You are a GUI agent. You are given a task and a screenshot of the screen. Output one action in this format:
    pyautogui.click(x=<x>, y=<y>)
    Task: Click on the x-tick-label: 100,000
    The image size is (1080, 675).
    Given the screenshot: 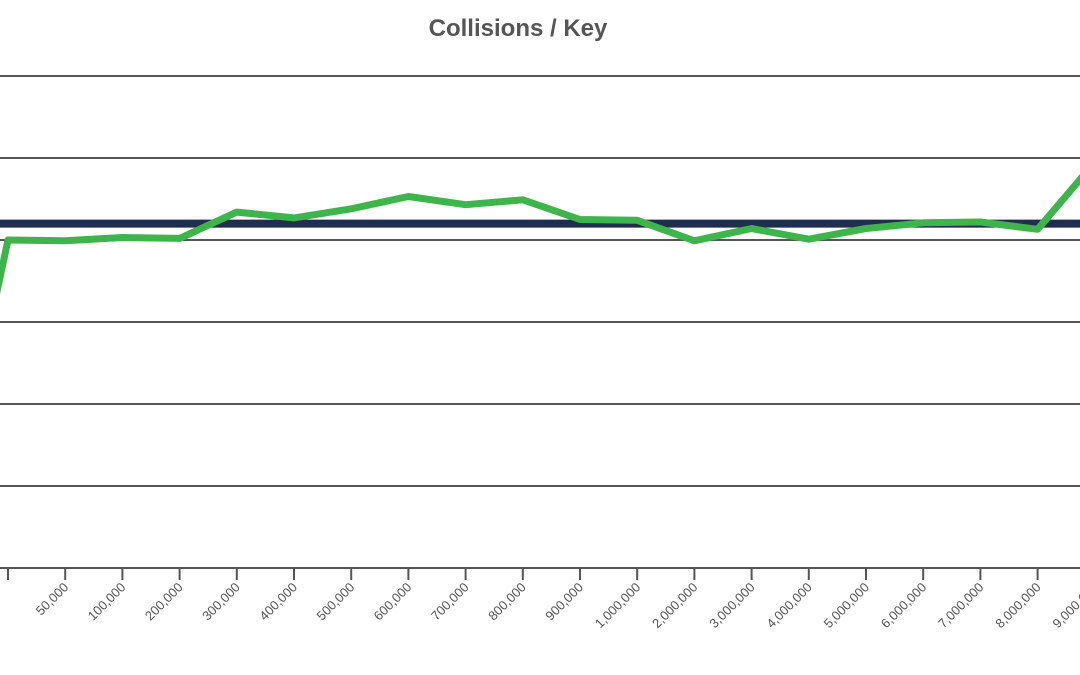 What is the action you would take?
    pyautogui.click(x=107, y=602)
    